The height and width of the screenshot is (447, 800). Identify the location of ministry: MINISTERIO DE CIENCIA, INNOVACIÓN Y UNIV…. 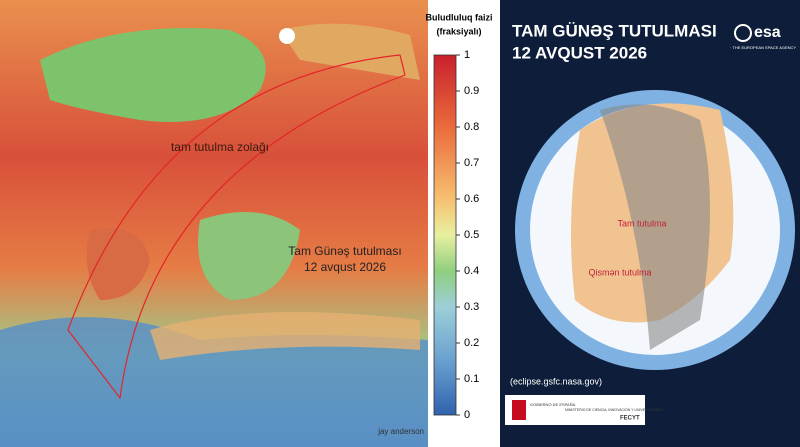
(614, 409).